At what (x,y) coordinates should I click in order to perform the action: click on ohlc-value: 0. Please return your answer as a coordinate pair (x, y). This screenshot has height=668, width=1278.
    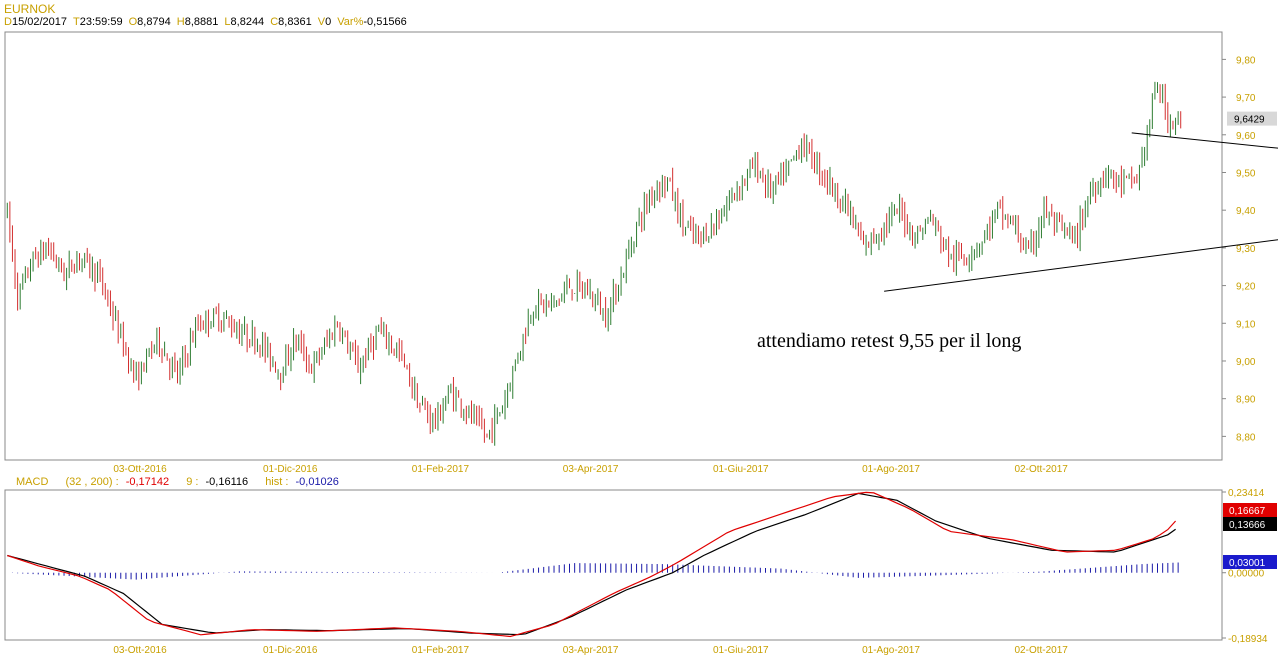
    Looking at the image, I should click on (328, 22).